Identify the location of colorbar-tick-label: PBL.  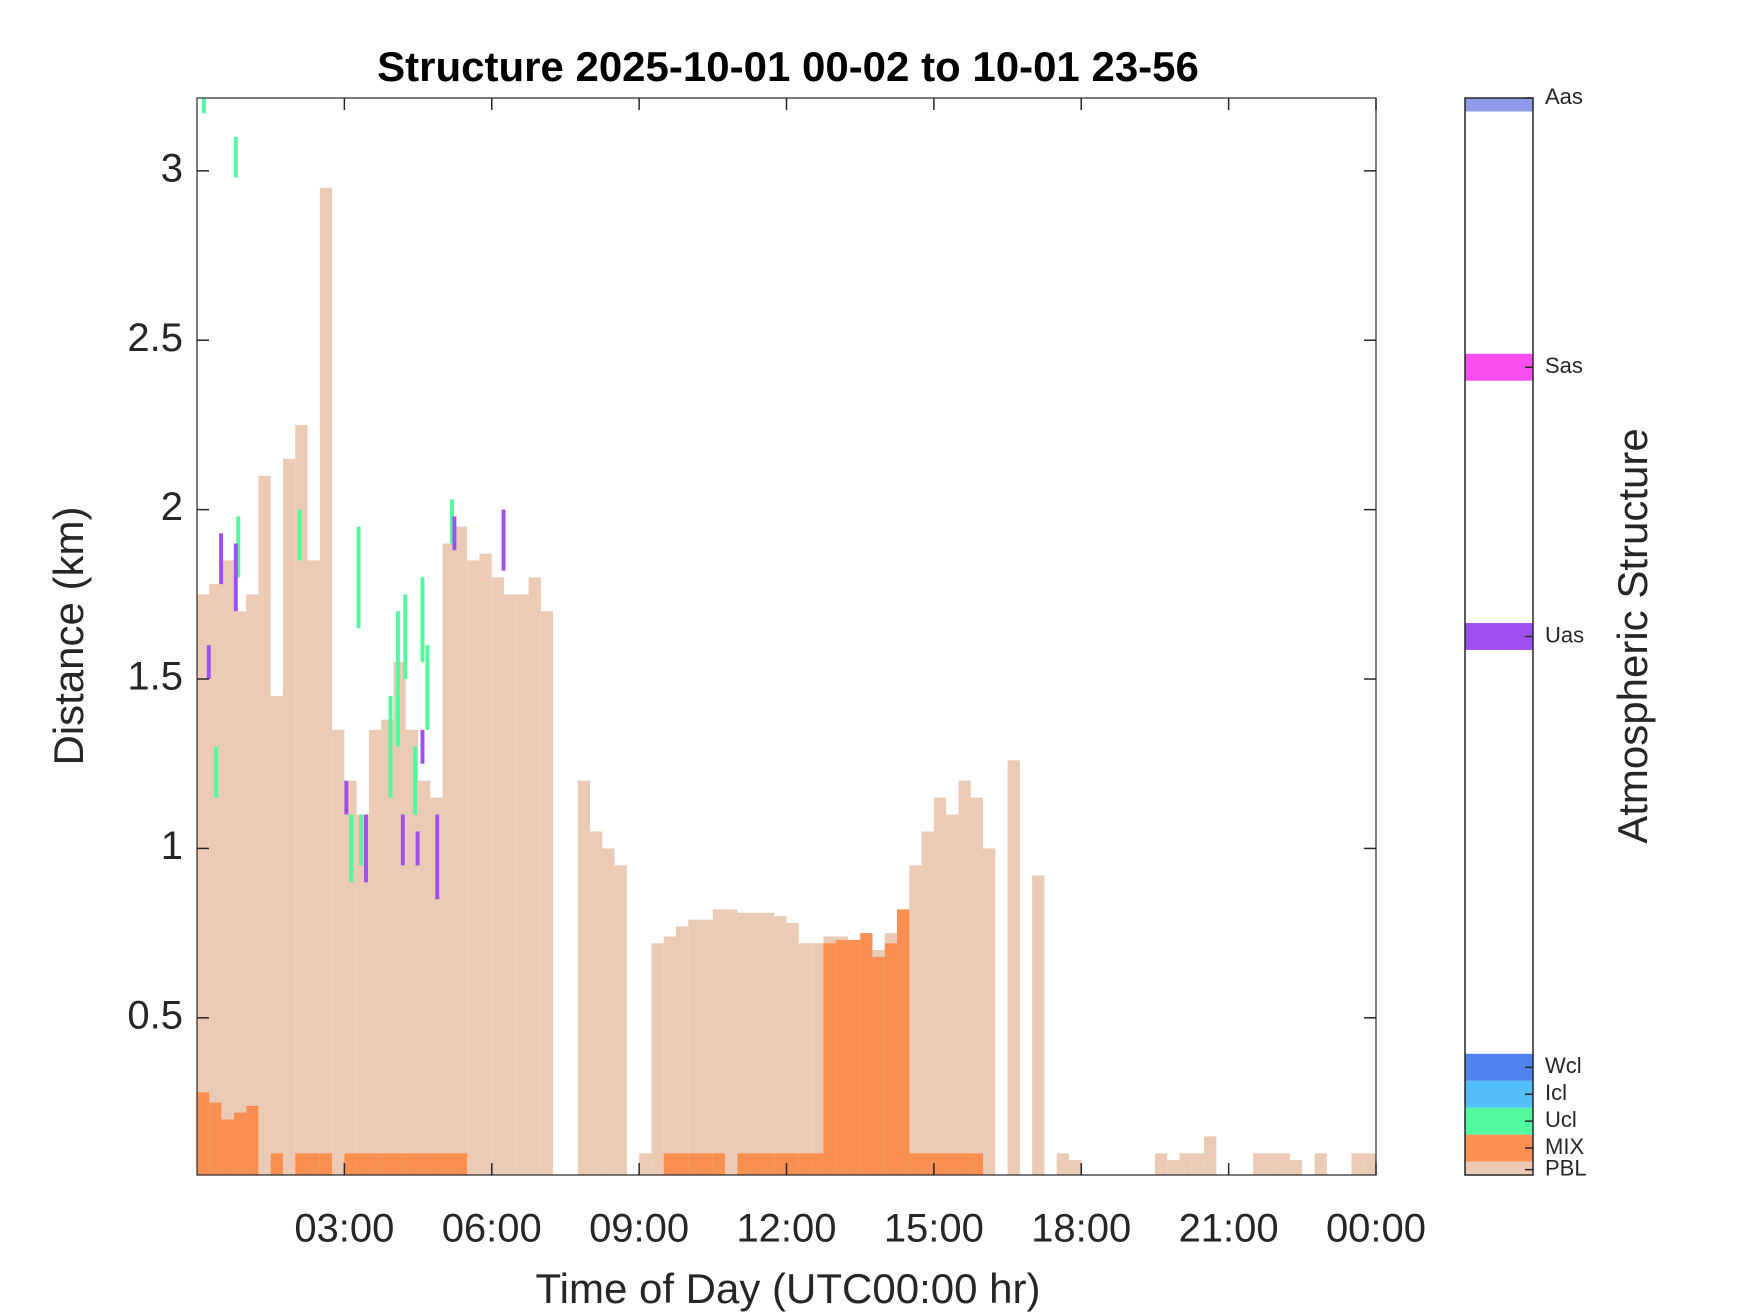
(1566, 1167).